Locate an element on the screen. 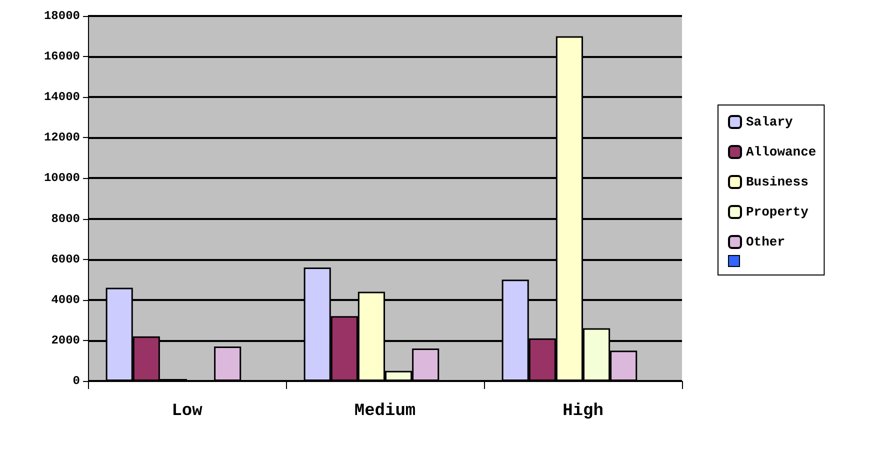  legend-label: Allowance is located at coordinates (781, 152).